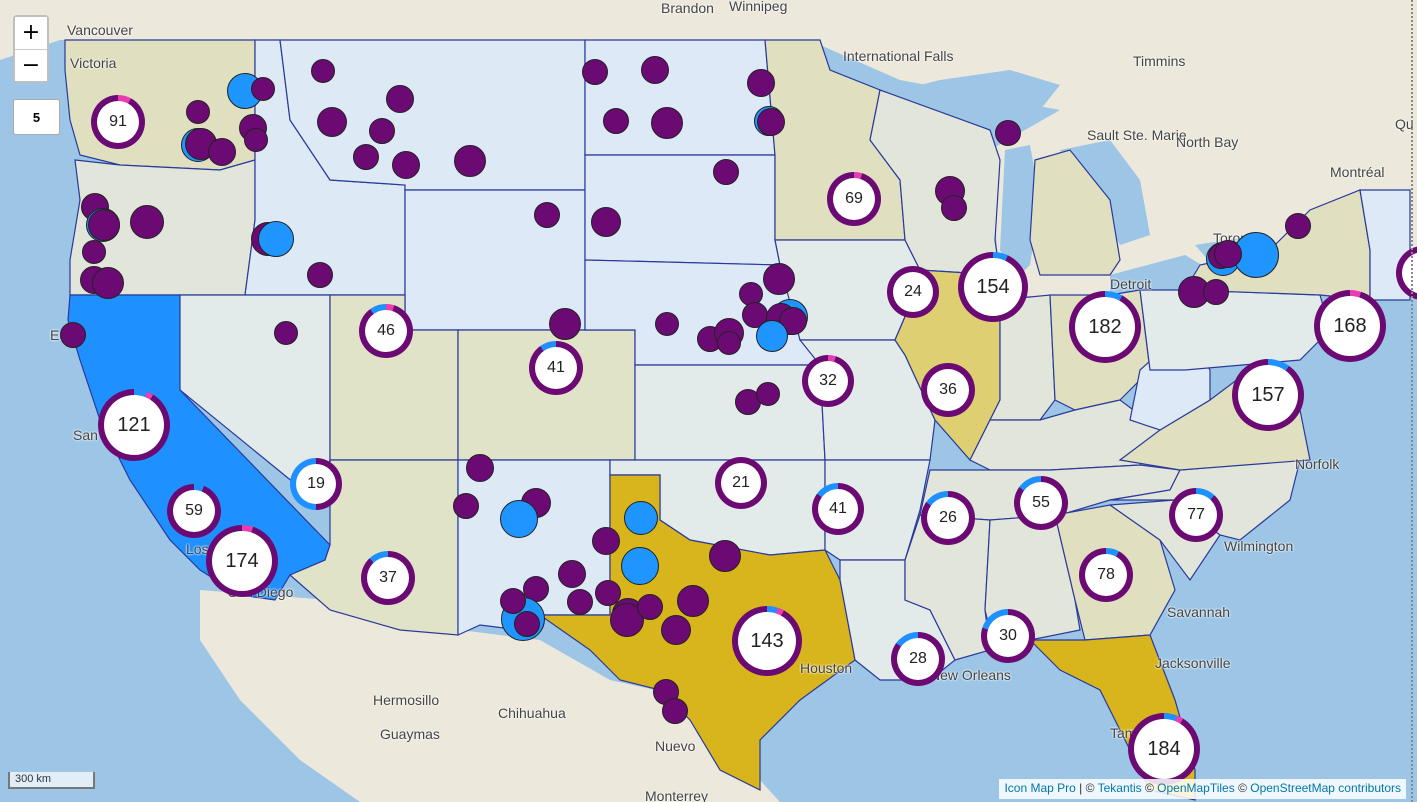 Image resolution: width=1417 pixels, height=802 pixels. What do you see at coordinates (1196, 788) in the screenshot?
I see `openmaptiles-link: OpenMapTiles` at bounding box center [1196, 788].